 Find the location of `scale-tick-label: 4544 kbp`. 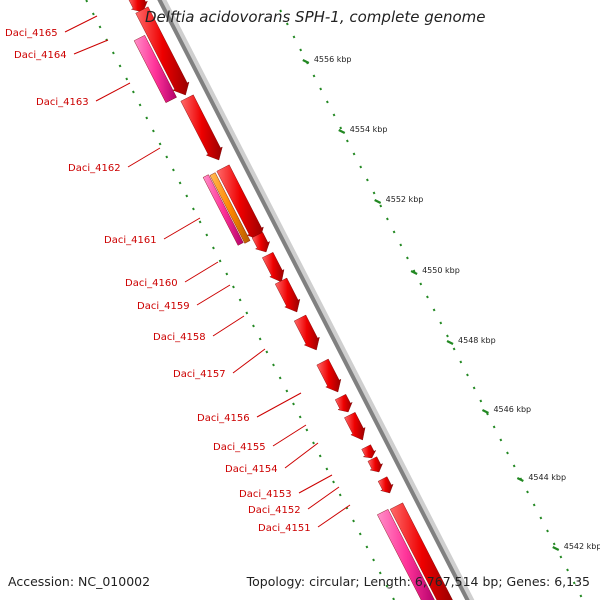

scale-tick-label: 4544 kbp is located at coordinates (547, 477).